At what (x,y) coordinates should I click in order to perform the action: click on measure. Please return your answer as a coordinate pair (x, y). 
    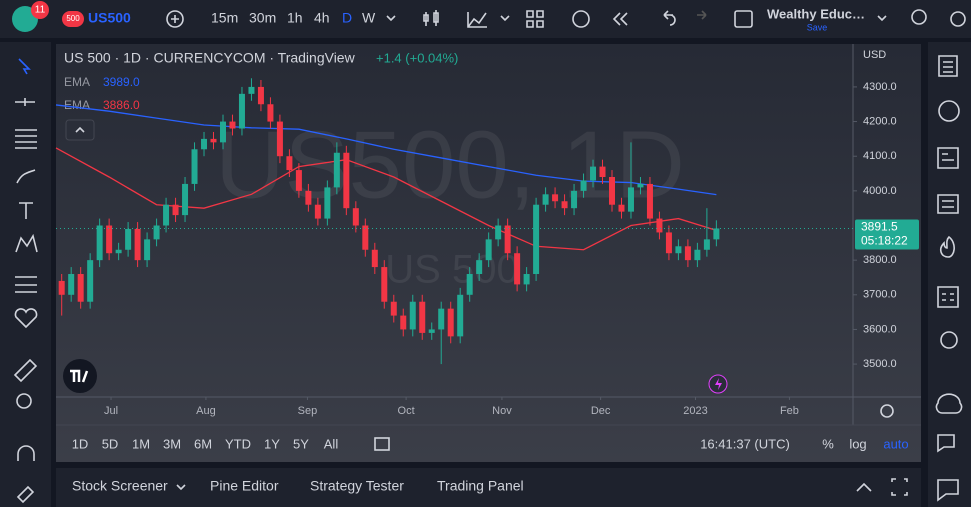
    Looking at the image, I should click on (25, 370).